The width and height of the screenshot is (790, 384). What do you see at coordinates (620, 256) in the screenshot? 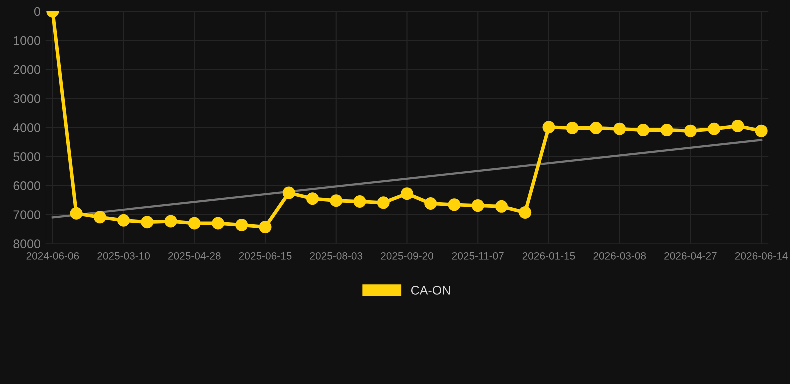
I see `x-tick-label: 2026-03-08` at bounding box center [620, 256].